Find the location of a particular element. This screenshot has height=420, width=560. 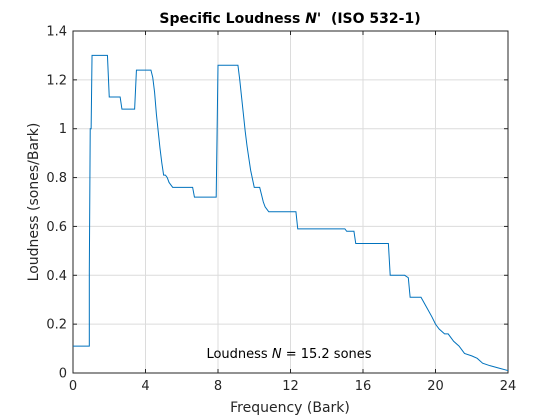

y-tick-label: 1.2 is located at coordinates (56, 80).